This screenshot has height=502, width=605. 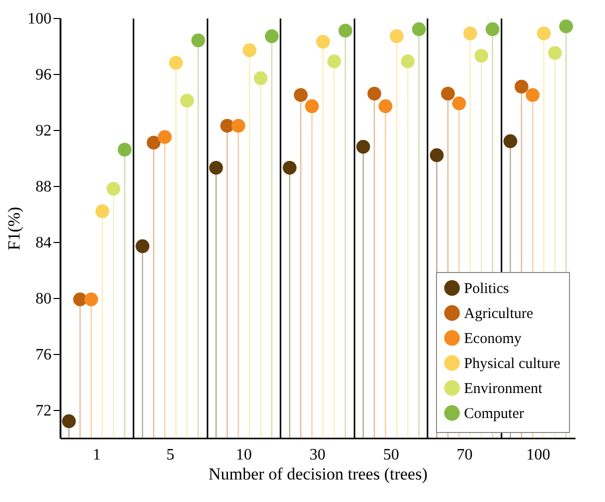 What do you see at coordinates (244, 455) in the screenshot?
I see `x-tick-label: 10` at bounding box center [244, 455].